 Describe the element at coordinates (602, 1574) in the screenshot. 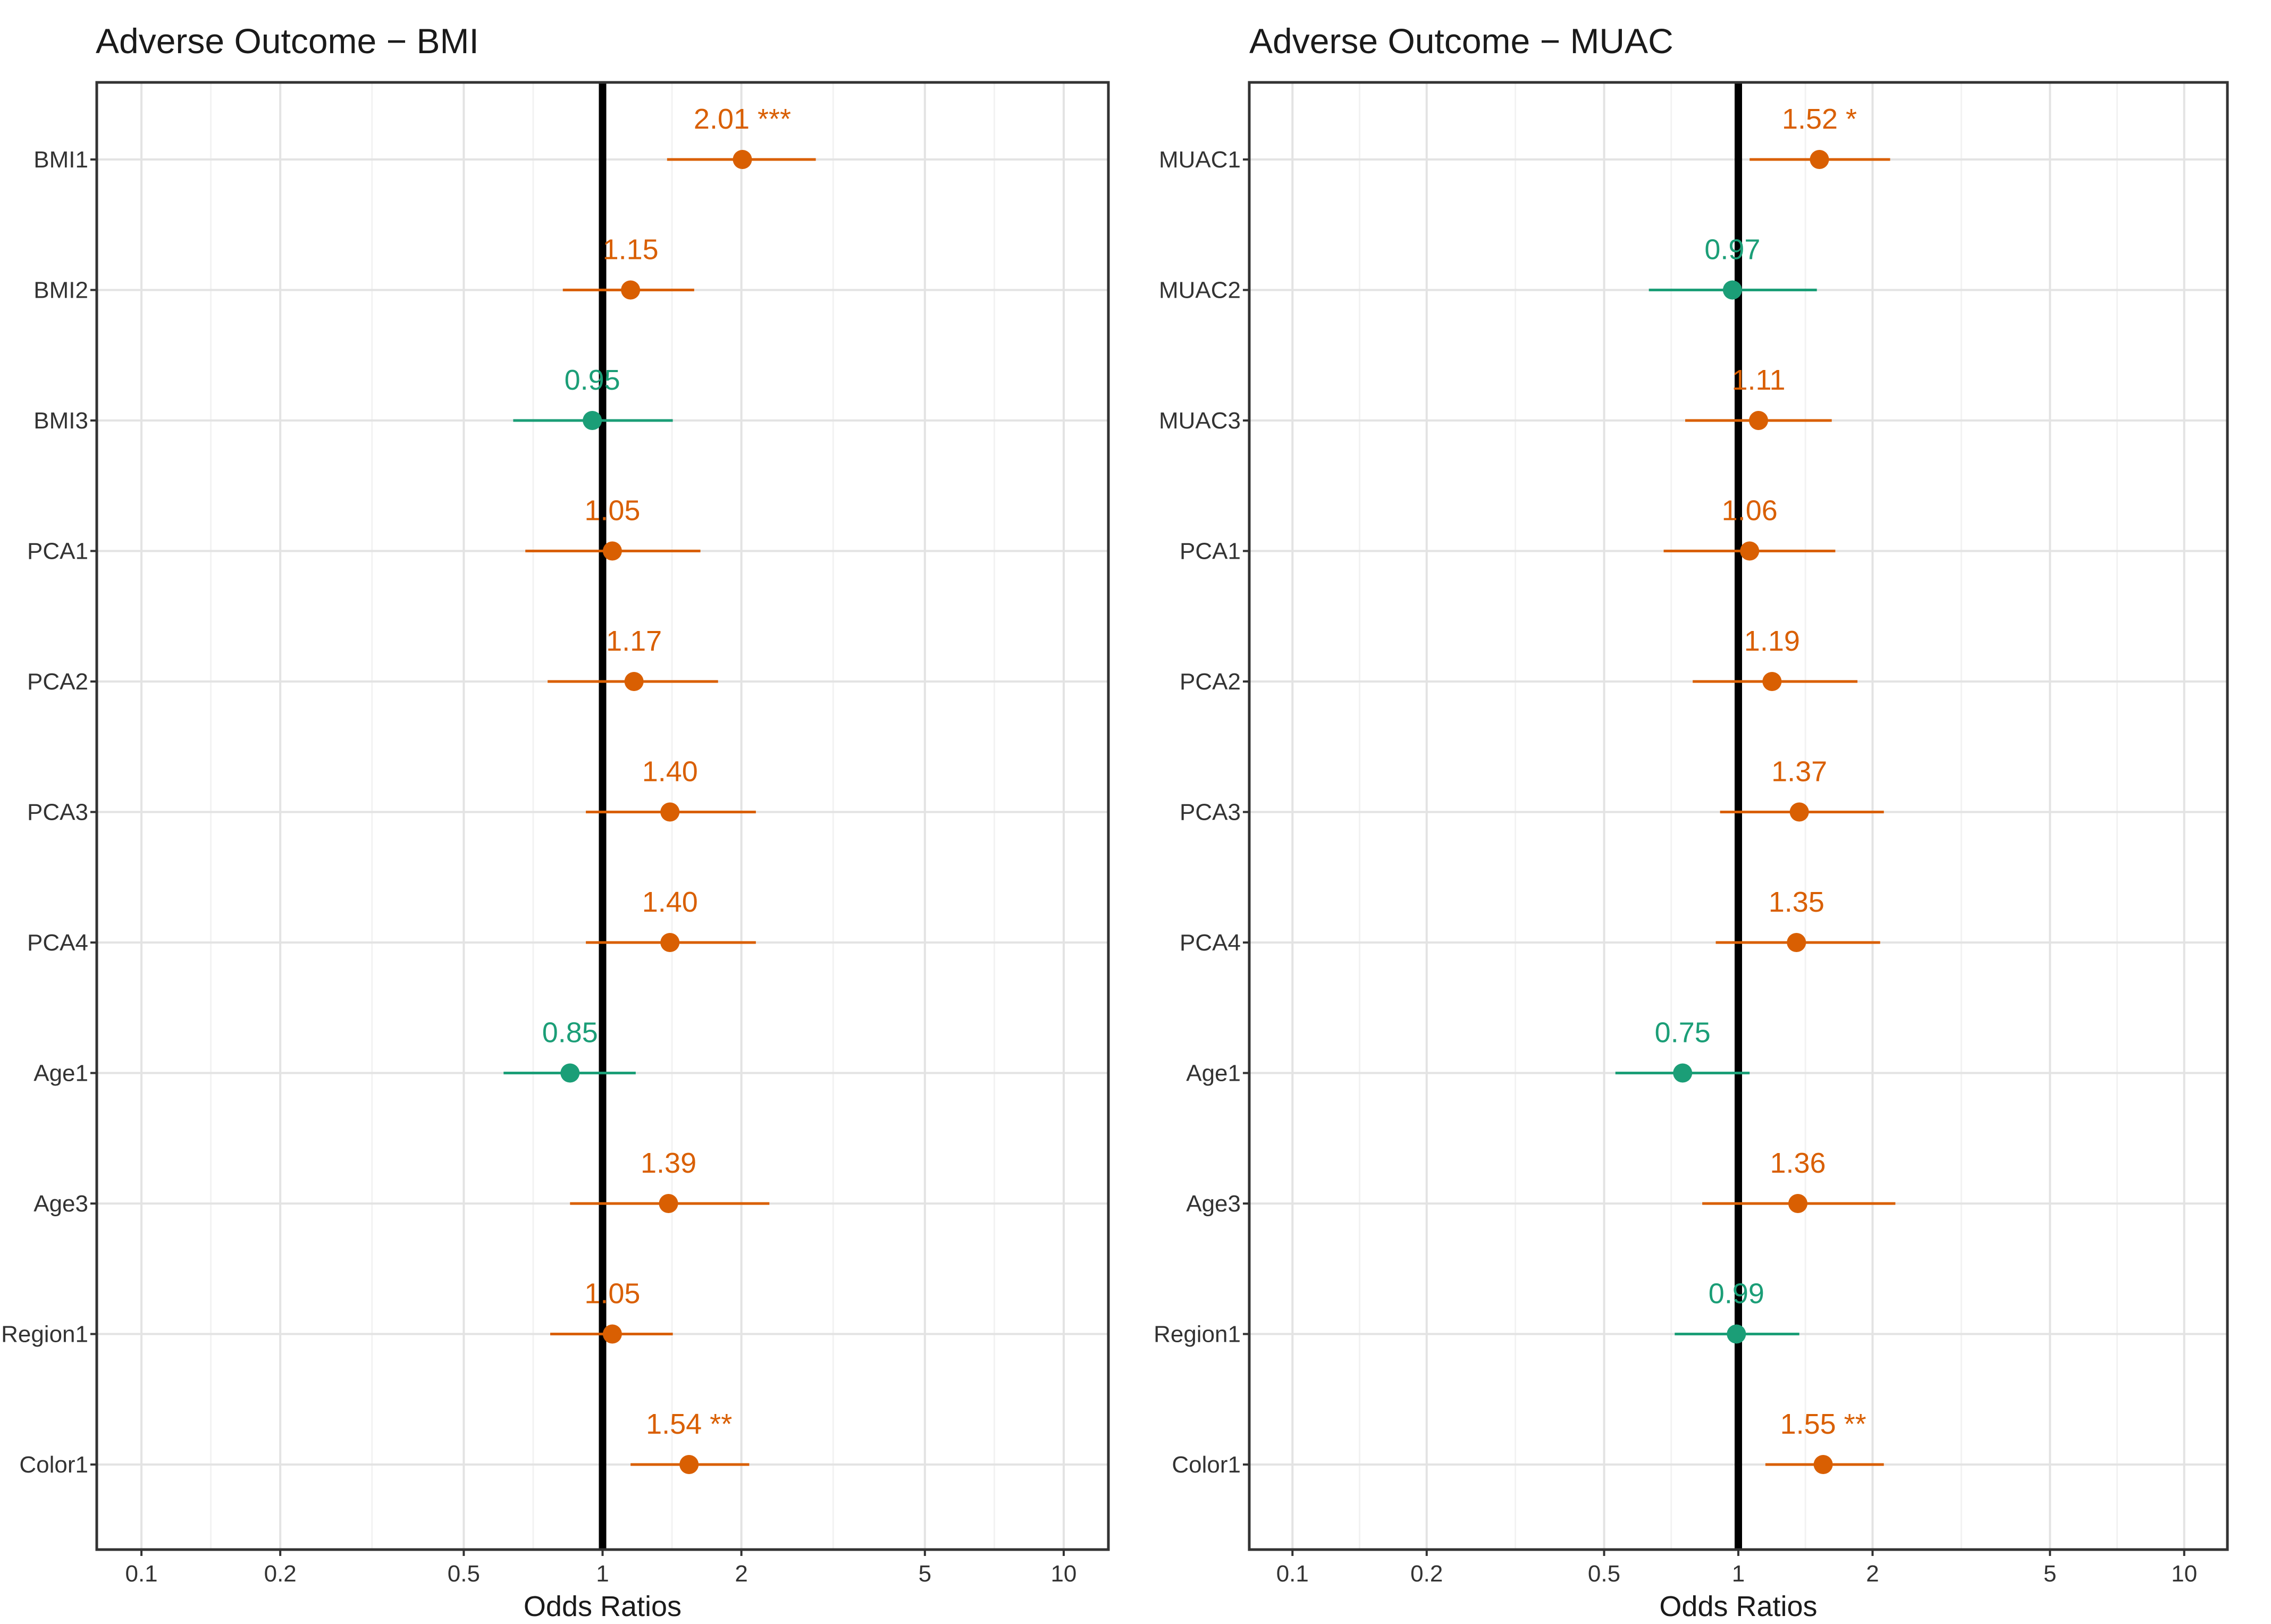

I see `bmi-tick-label-x: 1` at that location.